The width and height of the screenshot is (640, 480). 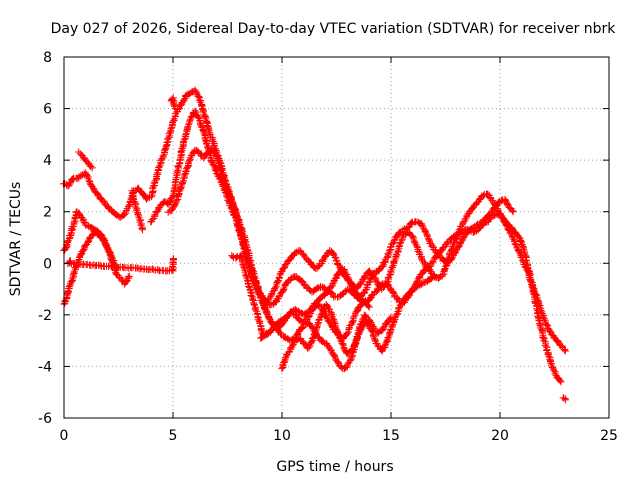 I want to click on y-tick-label: -6, so click(x=45, y=419).